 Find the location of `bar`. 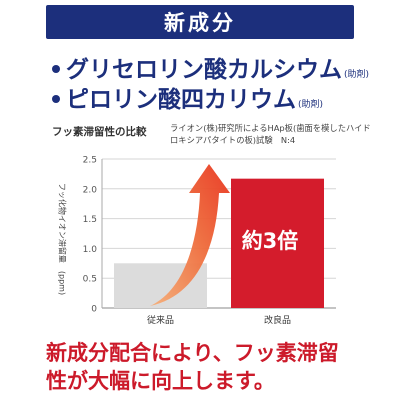

bar is located at coordinates (277, 243).